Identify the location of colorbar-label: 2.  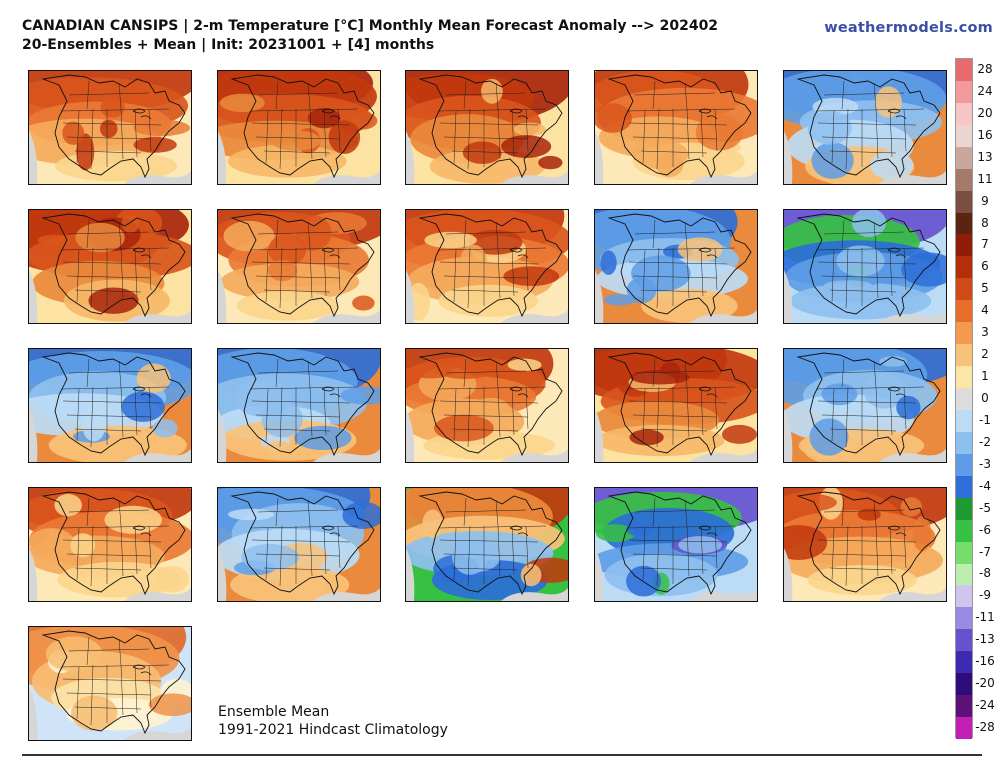
(985, 354).